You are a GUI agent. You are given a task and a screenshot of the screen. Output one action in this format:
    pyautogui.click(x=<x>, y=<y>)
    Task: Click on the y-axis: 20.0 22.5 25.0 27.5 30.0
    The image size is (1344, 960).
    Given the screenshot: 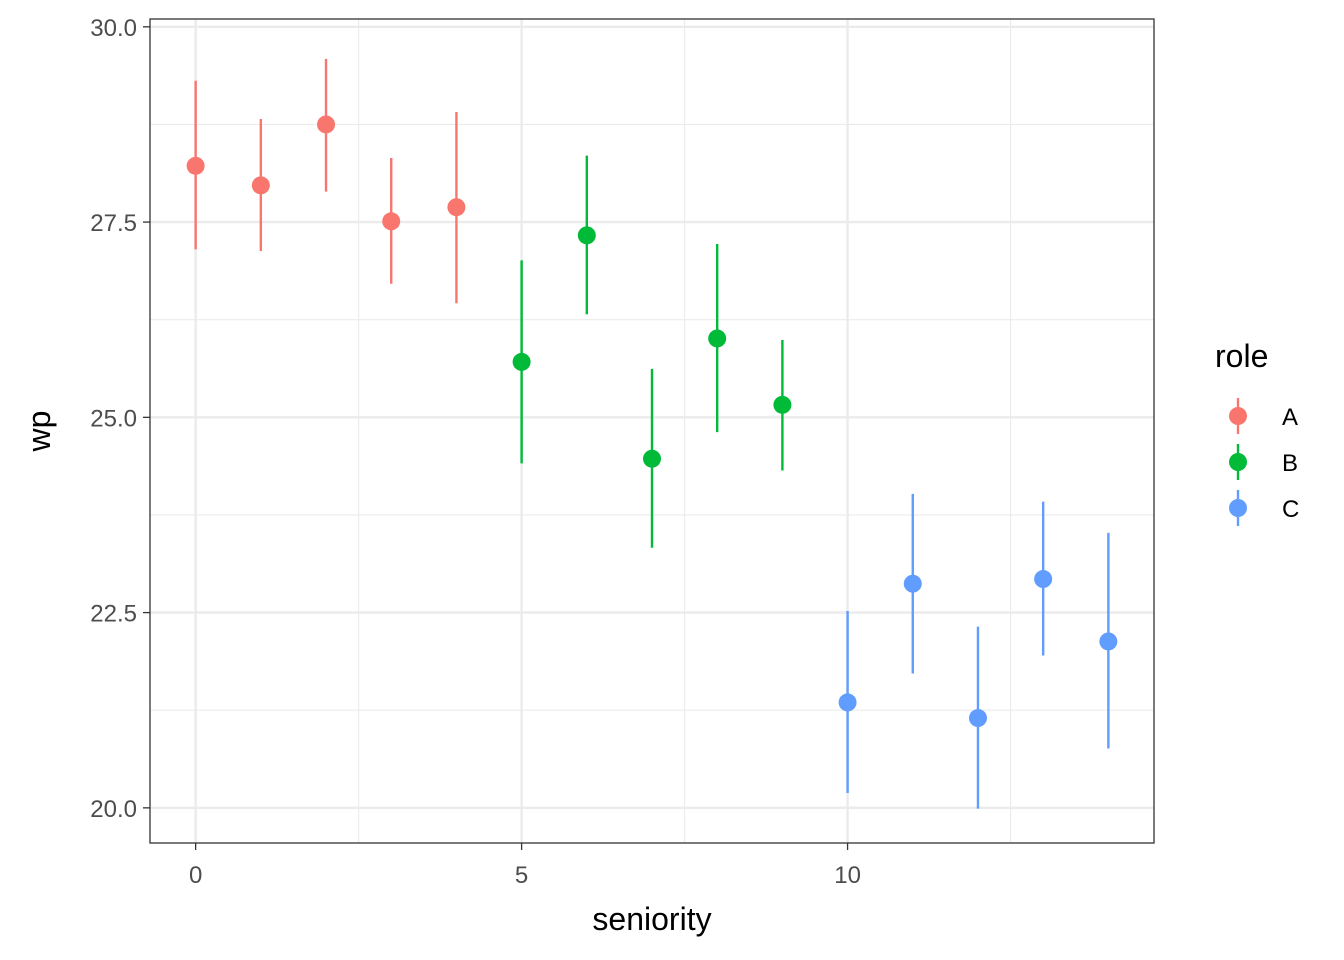 What is the action you would take?
    pyautogui.click(x=120, y=419)
    